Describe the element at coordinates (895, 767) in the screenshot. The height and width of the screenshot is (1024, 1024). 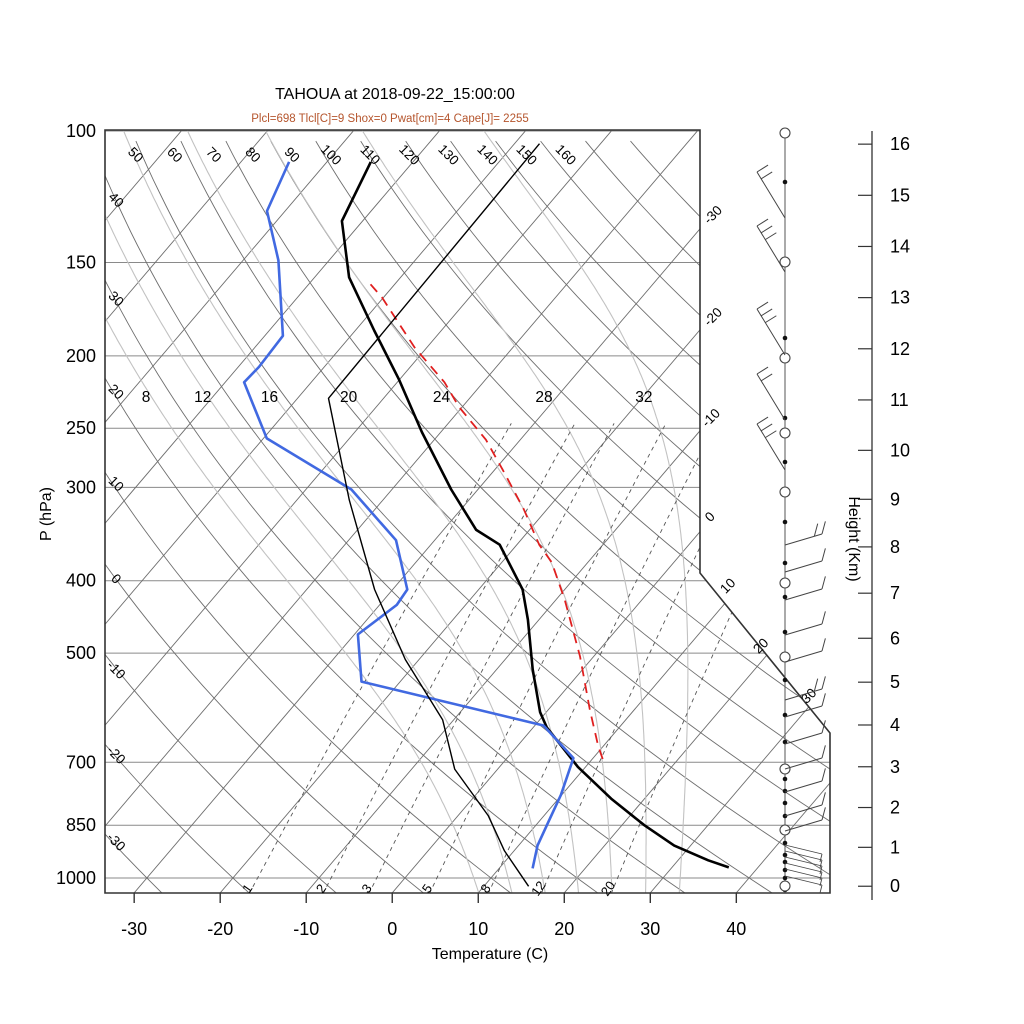
I see `height-tick-label: 3` at that location.